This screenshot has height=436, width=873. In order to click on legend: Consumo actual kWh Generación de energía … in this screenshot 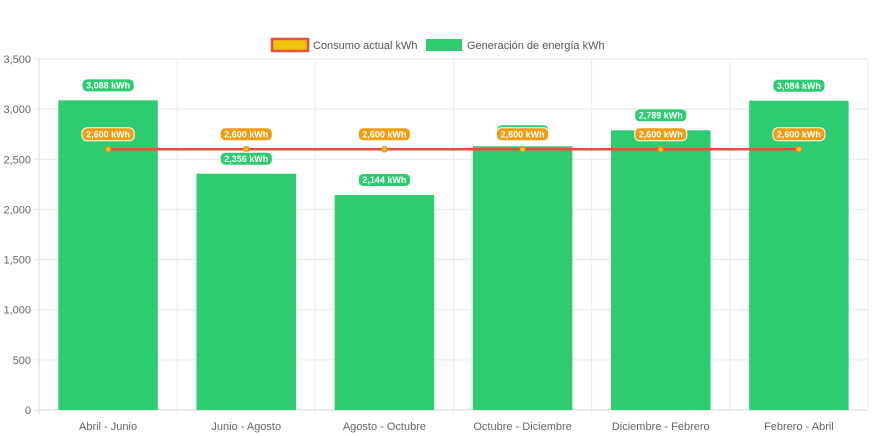, I will do `click(437, 45)`.